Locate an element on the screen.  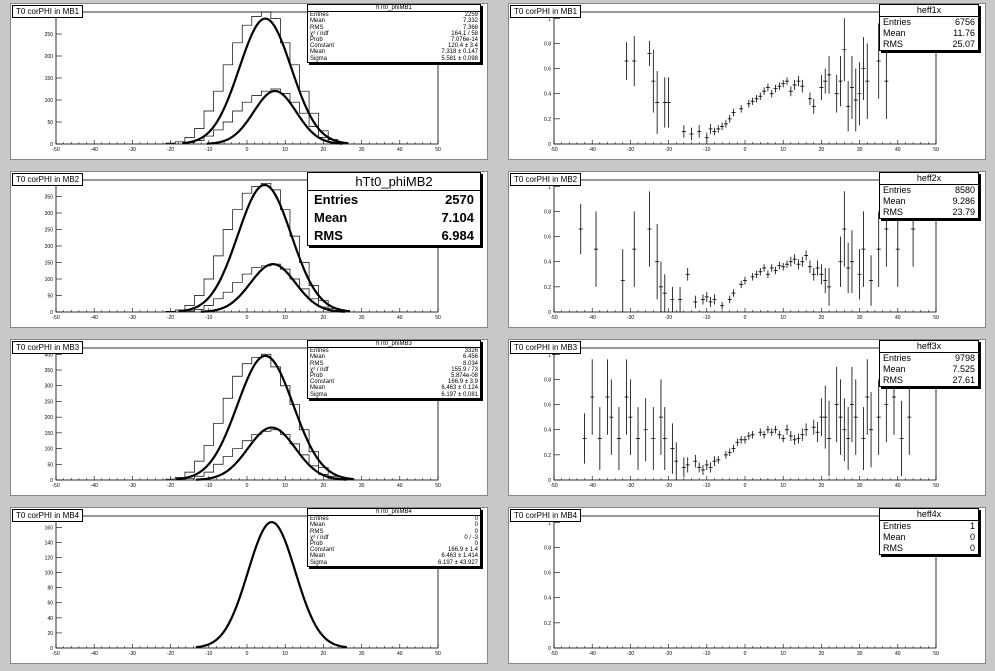
y-tick-label: 1 is located at coordinates (549, 19).